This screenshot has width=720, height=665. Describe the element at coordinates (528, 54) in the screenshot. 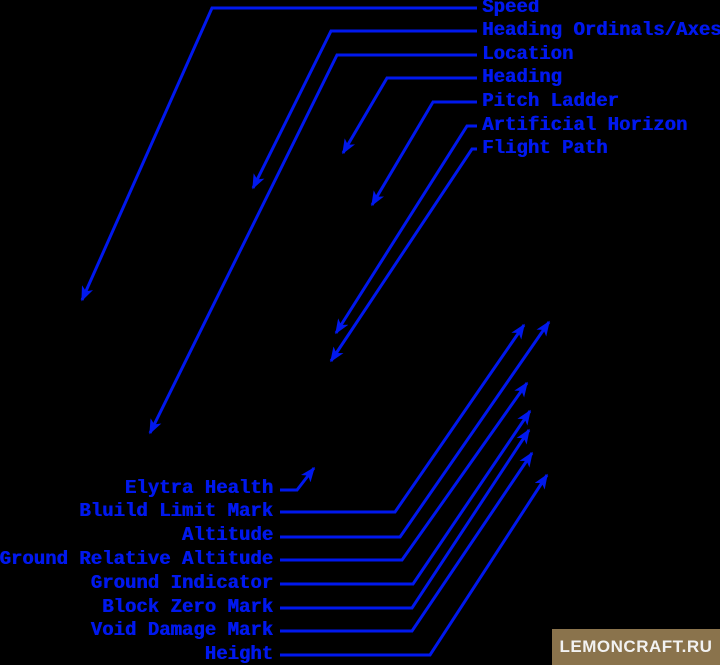

I see `label-location: Location` at that location.